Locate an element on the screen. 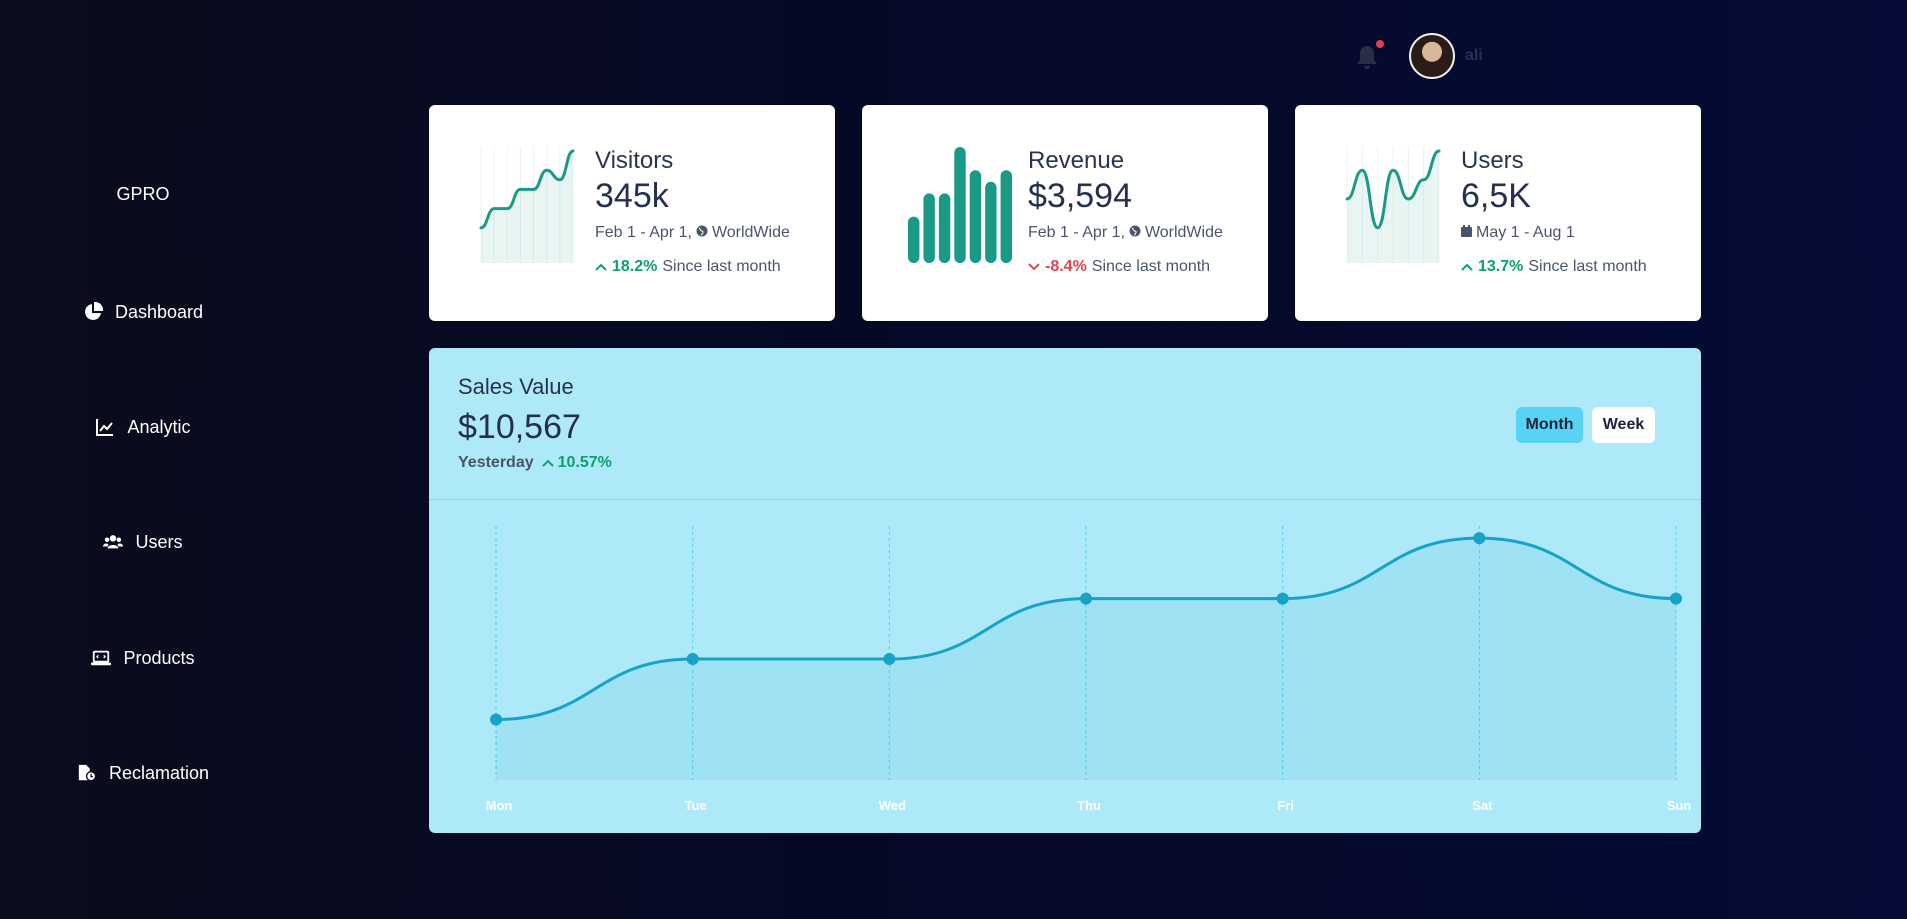 Image resolution: width=1907 pixels, height=919 pixels. sidebar-item-products: Products is located at coordinates (143, 658).